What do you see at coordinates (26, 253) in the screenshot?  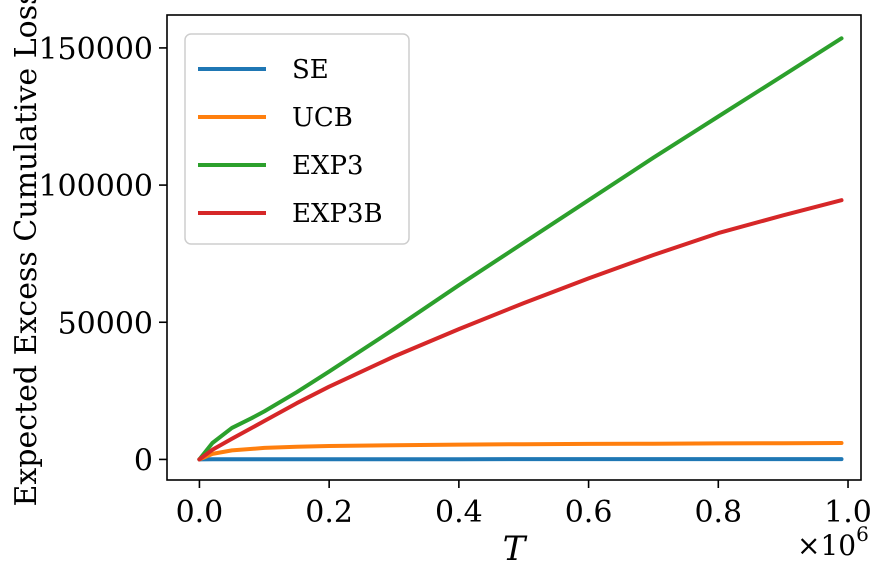 I see `y-axis-label: Expected Excess Cumulative Loss` at bounding box center [26, 253].